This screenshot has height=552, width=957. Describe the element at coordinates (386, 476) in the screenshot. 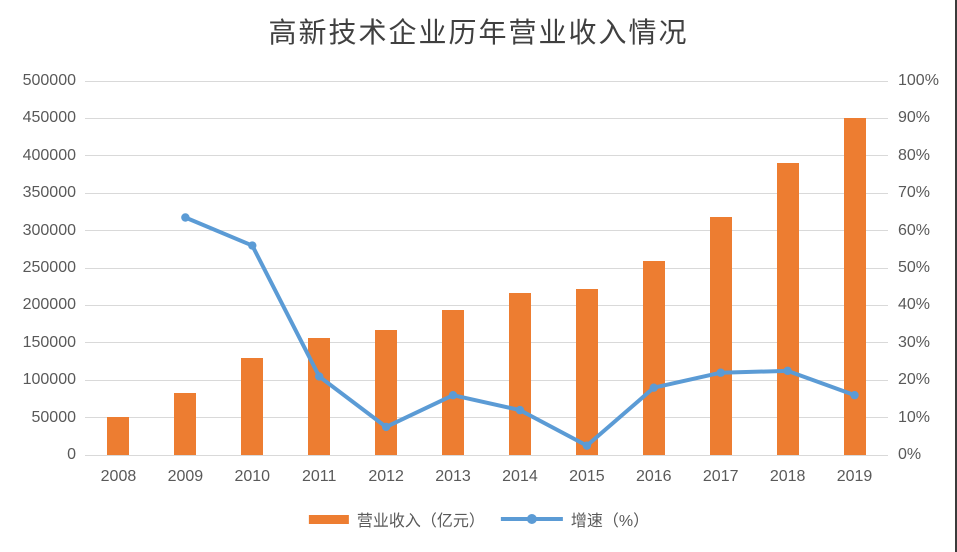

I see `x-axis-label: 2012` at that location.